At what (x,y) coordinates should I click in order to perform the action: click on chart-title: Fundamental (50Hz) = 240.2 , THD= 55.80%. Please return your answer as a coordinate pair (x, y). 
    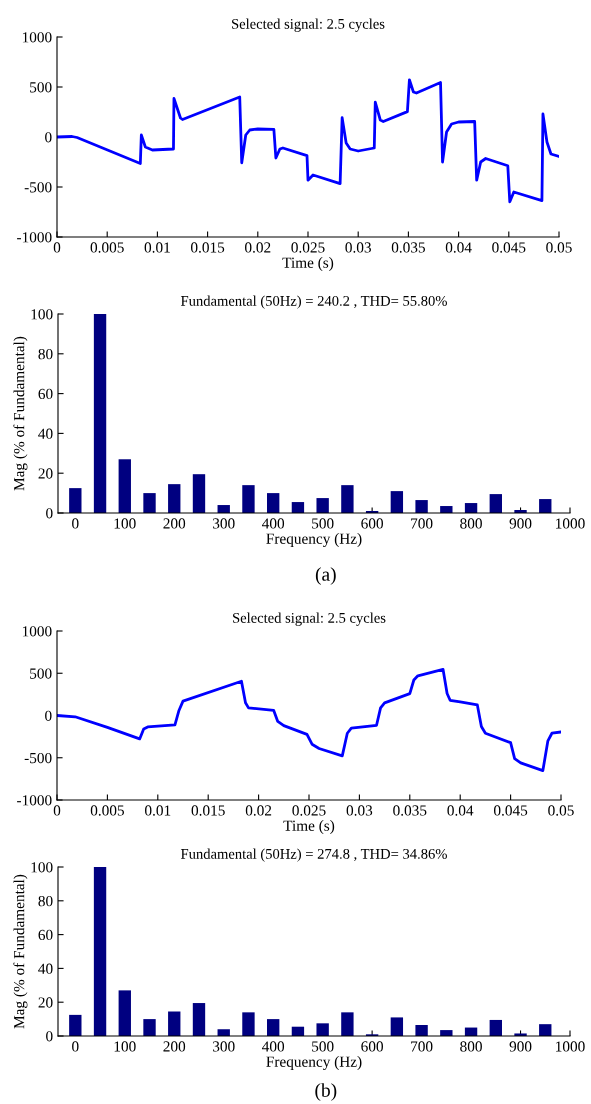
    Looking at the image, I should click on (313, 302).